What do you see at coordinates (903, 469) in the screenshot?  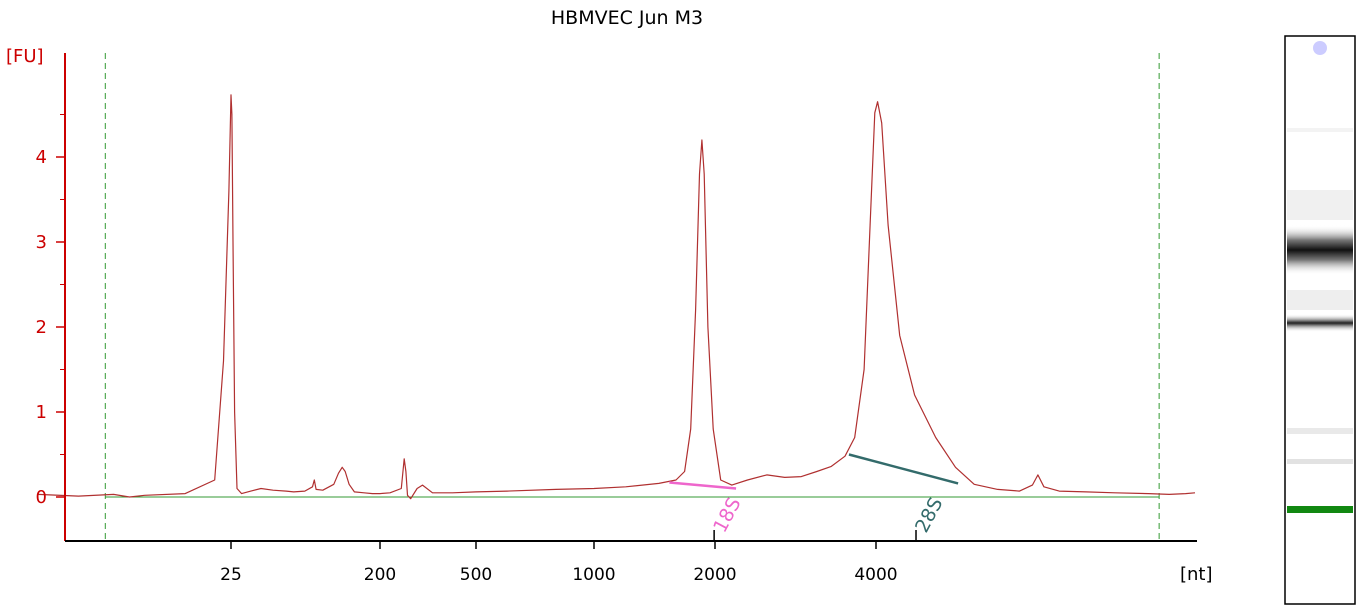 I see `peak-range-line-28s` at bounding box center [903, 469].